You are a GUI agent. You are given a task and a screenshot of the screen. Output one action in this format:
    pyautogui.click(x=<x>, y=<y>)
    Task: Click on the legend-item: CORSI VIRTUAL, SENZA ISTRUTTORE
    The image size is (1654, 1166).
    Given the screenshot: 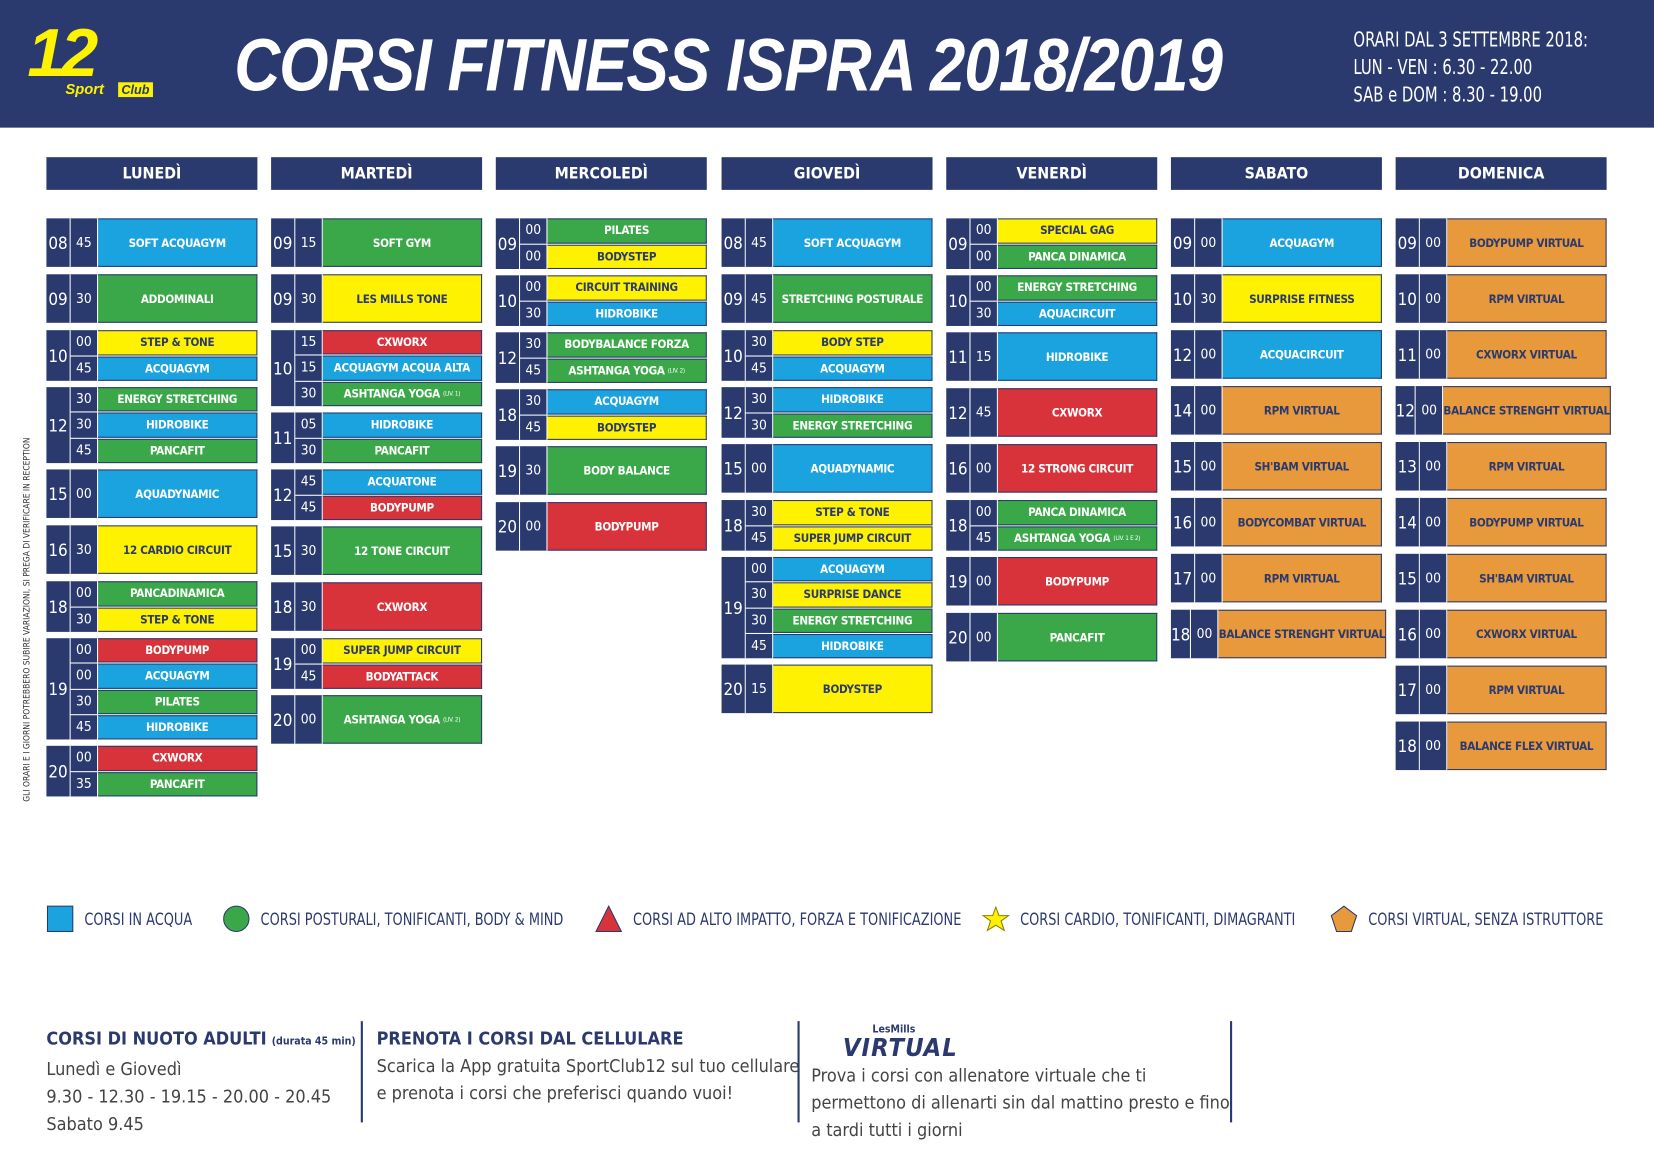 What is the action you would take?
    pyautogui.click(x=1487, y=919)
    